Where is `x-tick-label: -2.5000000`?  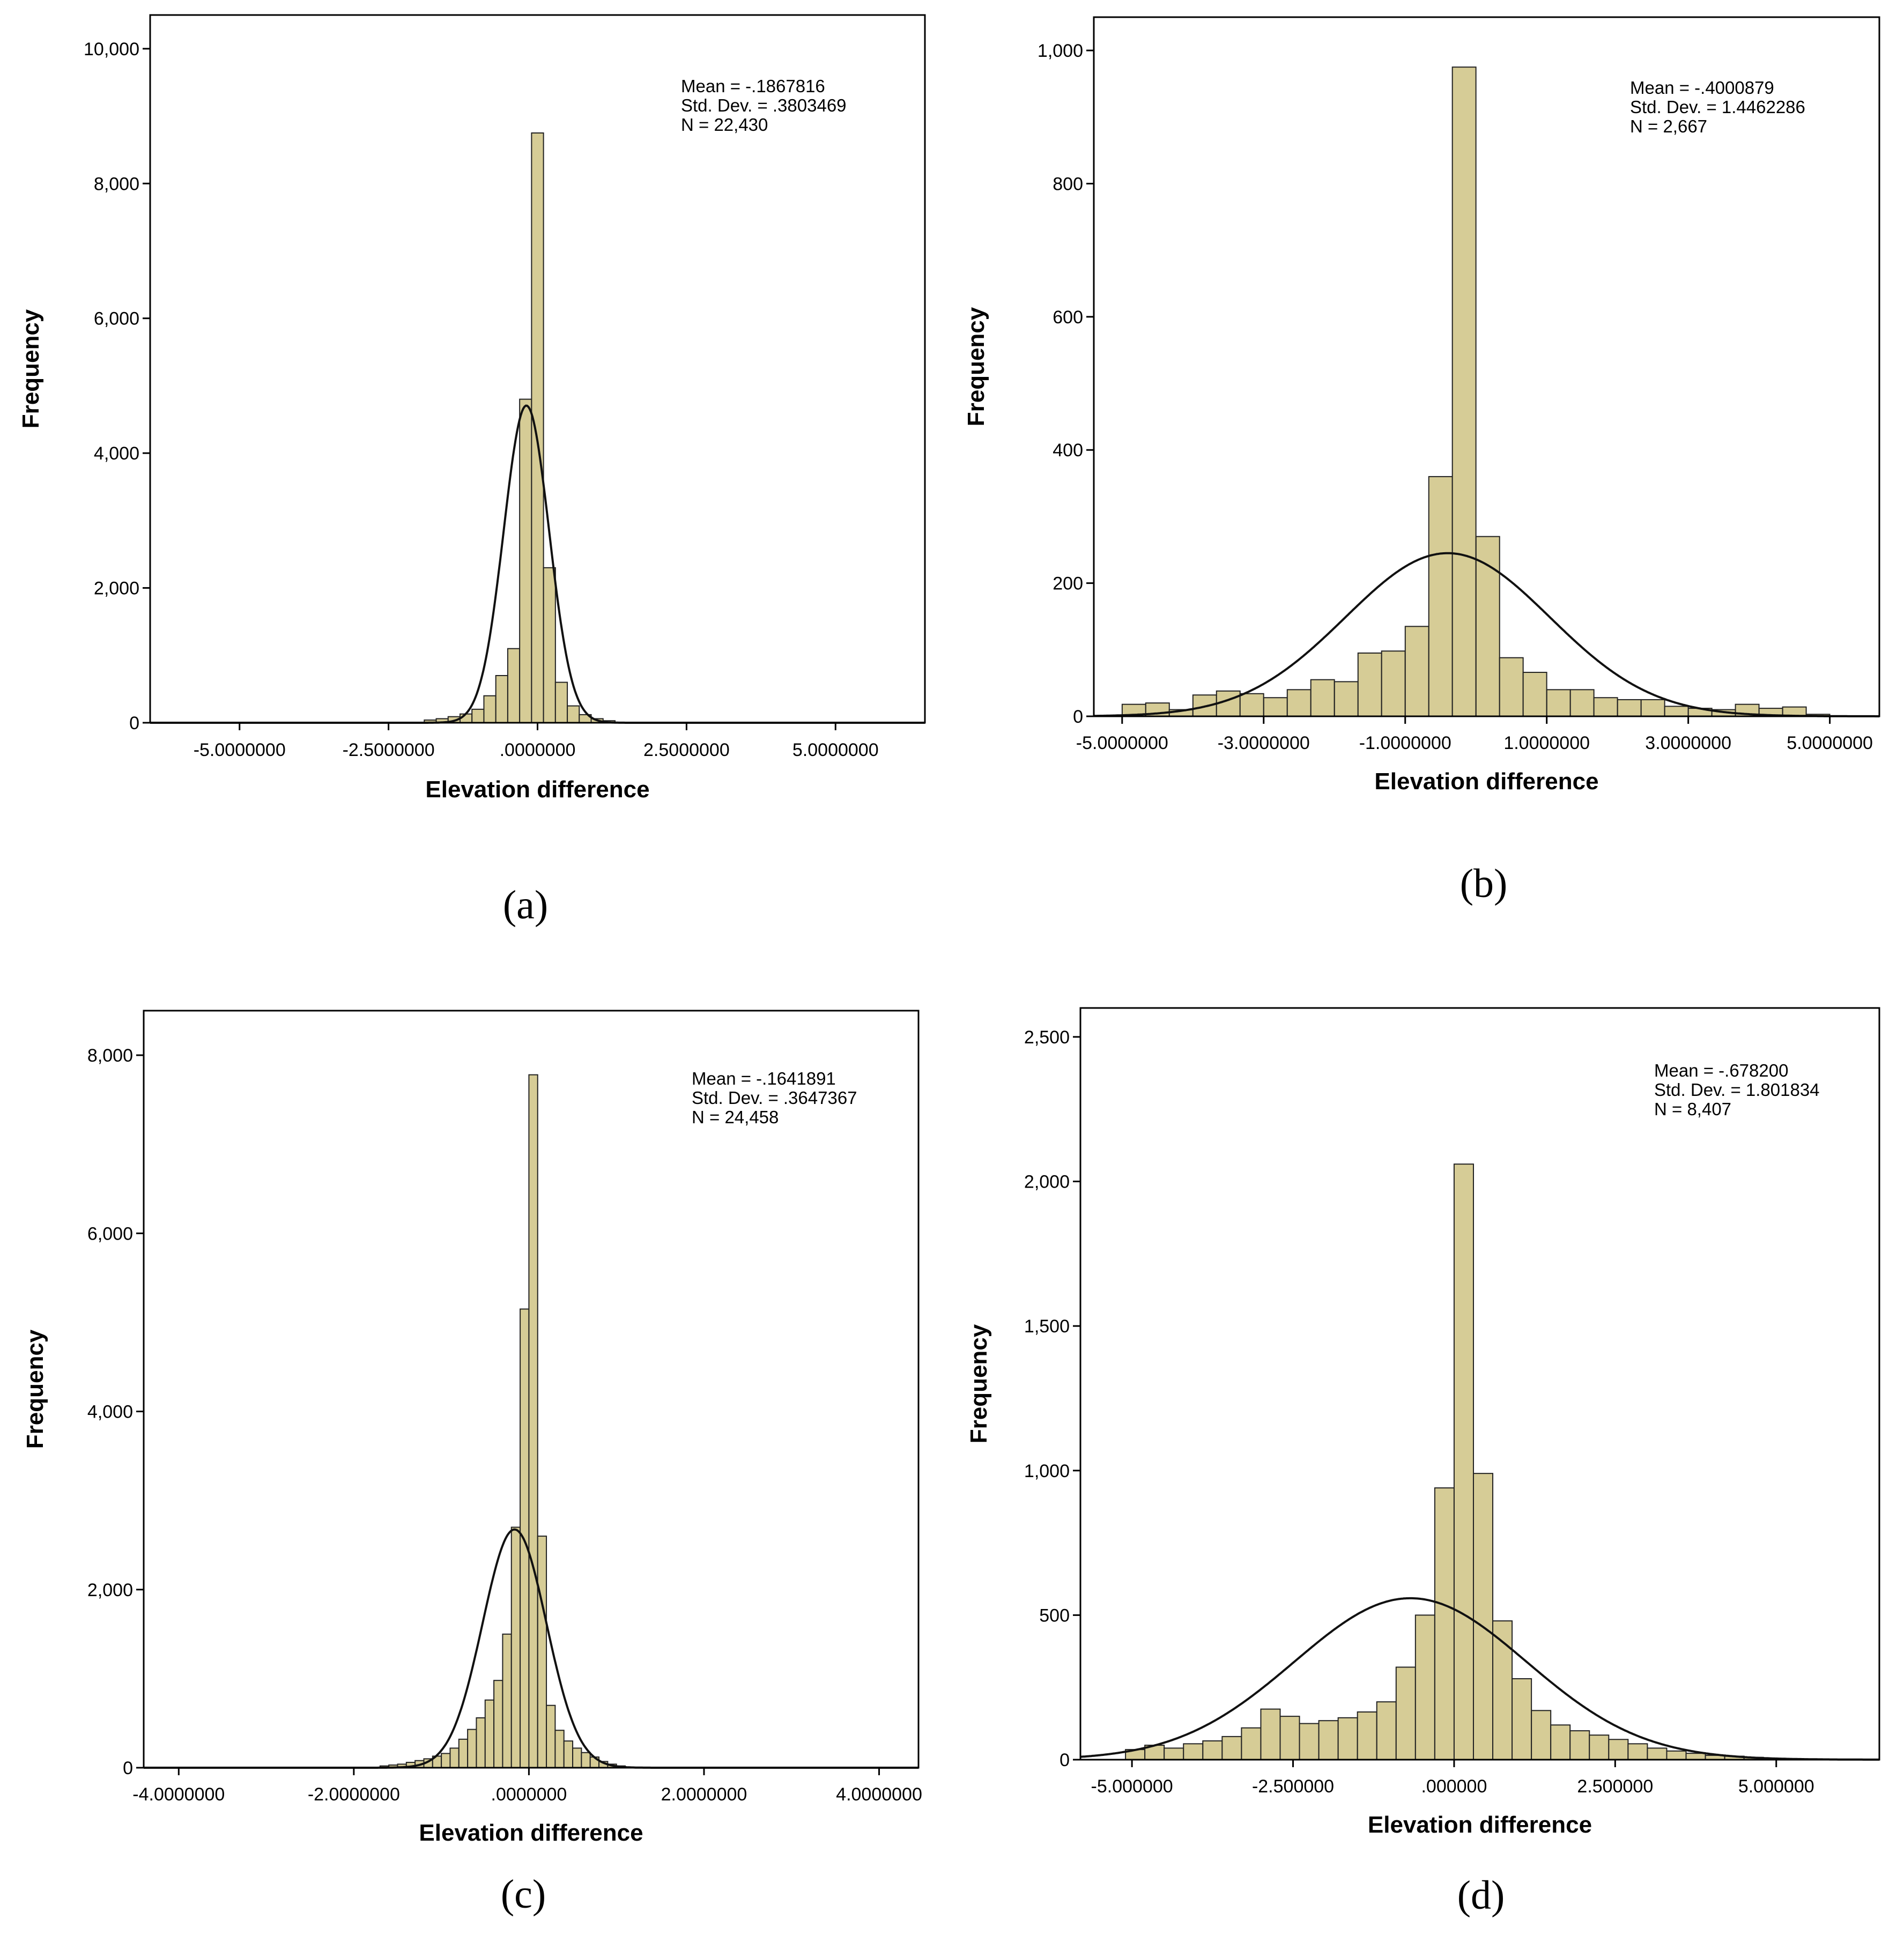 x-tick-label: -2.5000000 is located at coordinates (389, 750).